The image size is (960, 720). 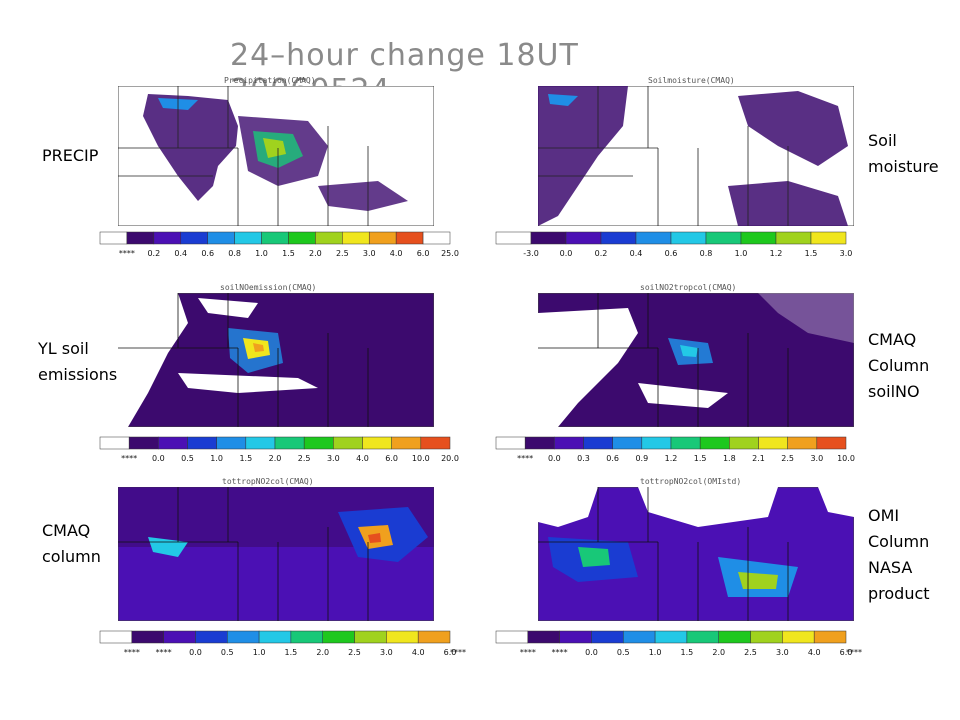 I want to click on panel-cmaq-column, so click(x=276, y=555).